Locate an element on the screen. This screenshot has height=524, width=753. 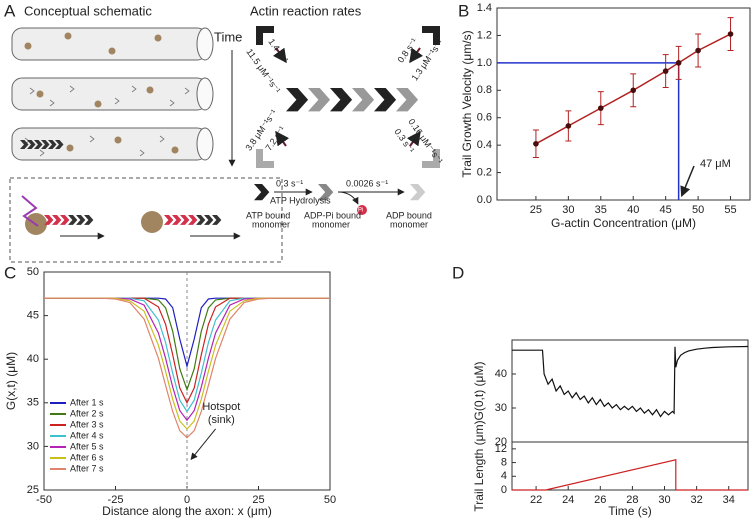
panel-label: C is located at coordinates (10, 272).